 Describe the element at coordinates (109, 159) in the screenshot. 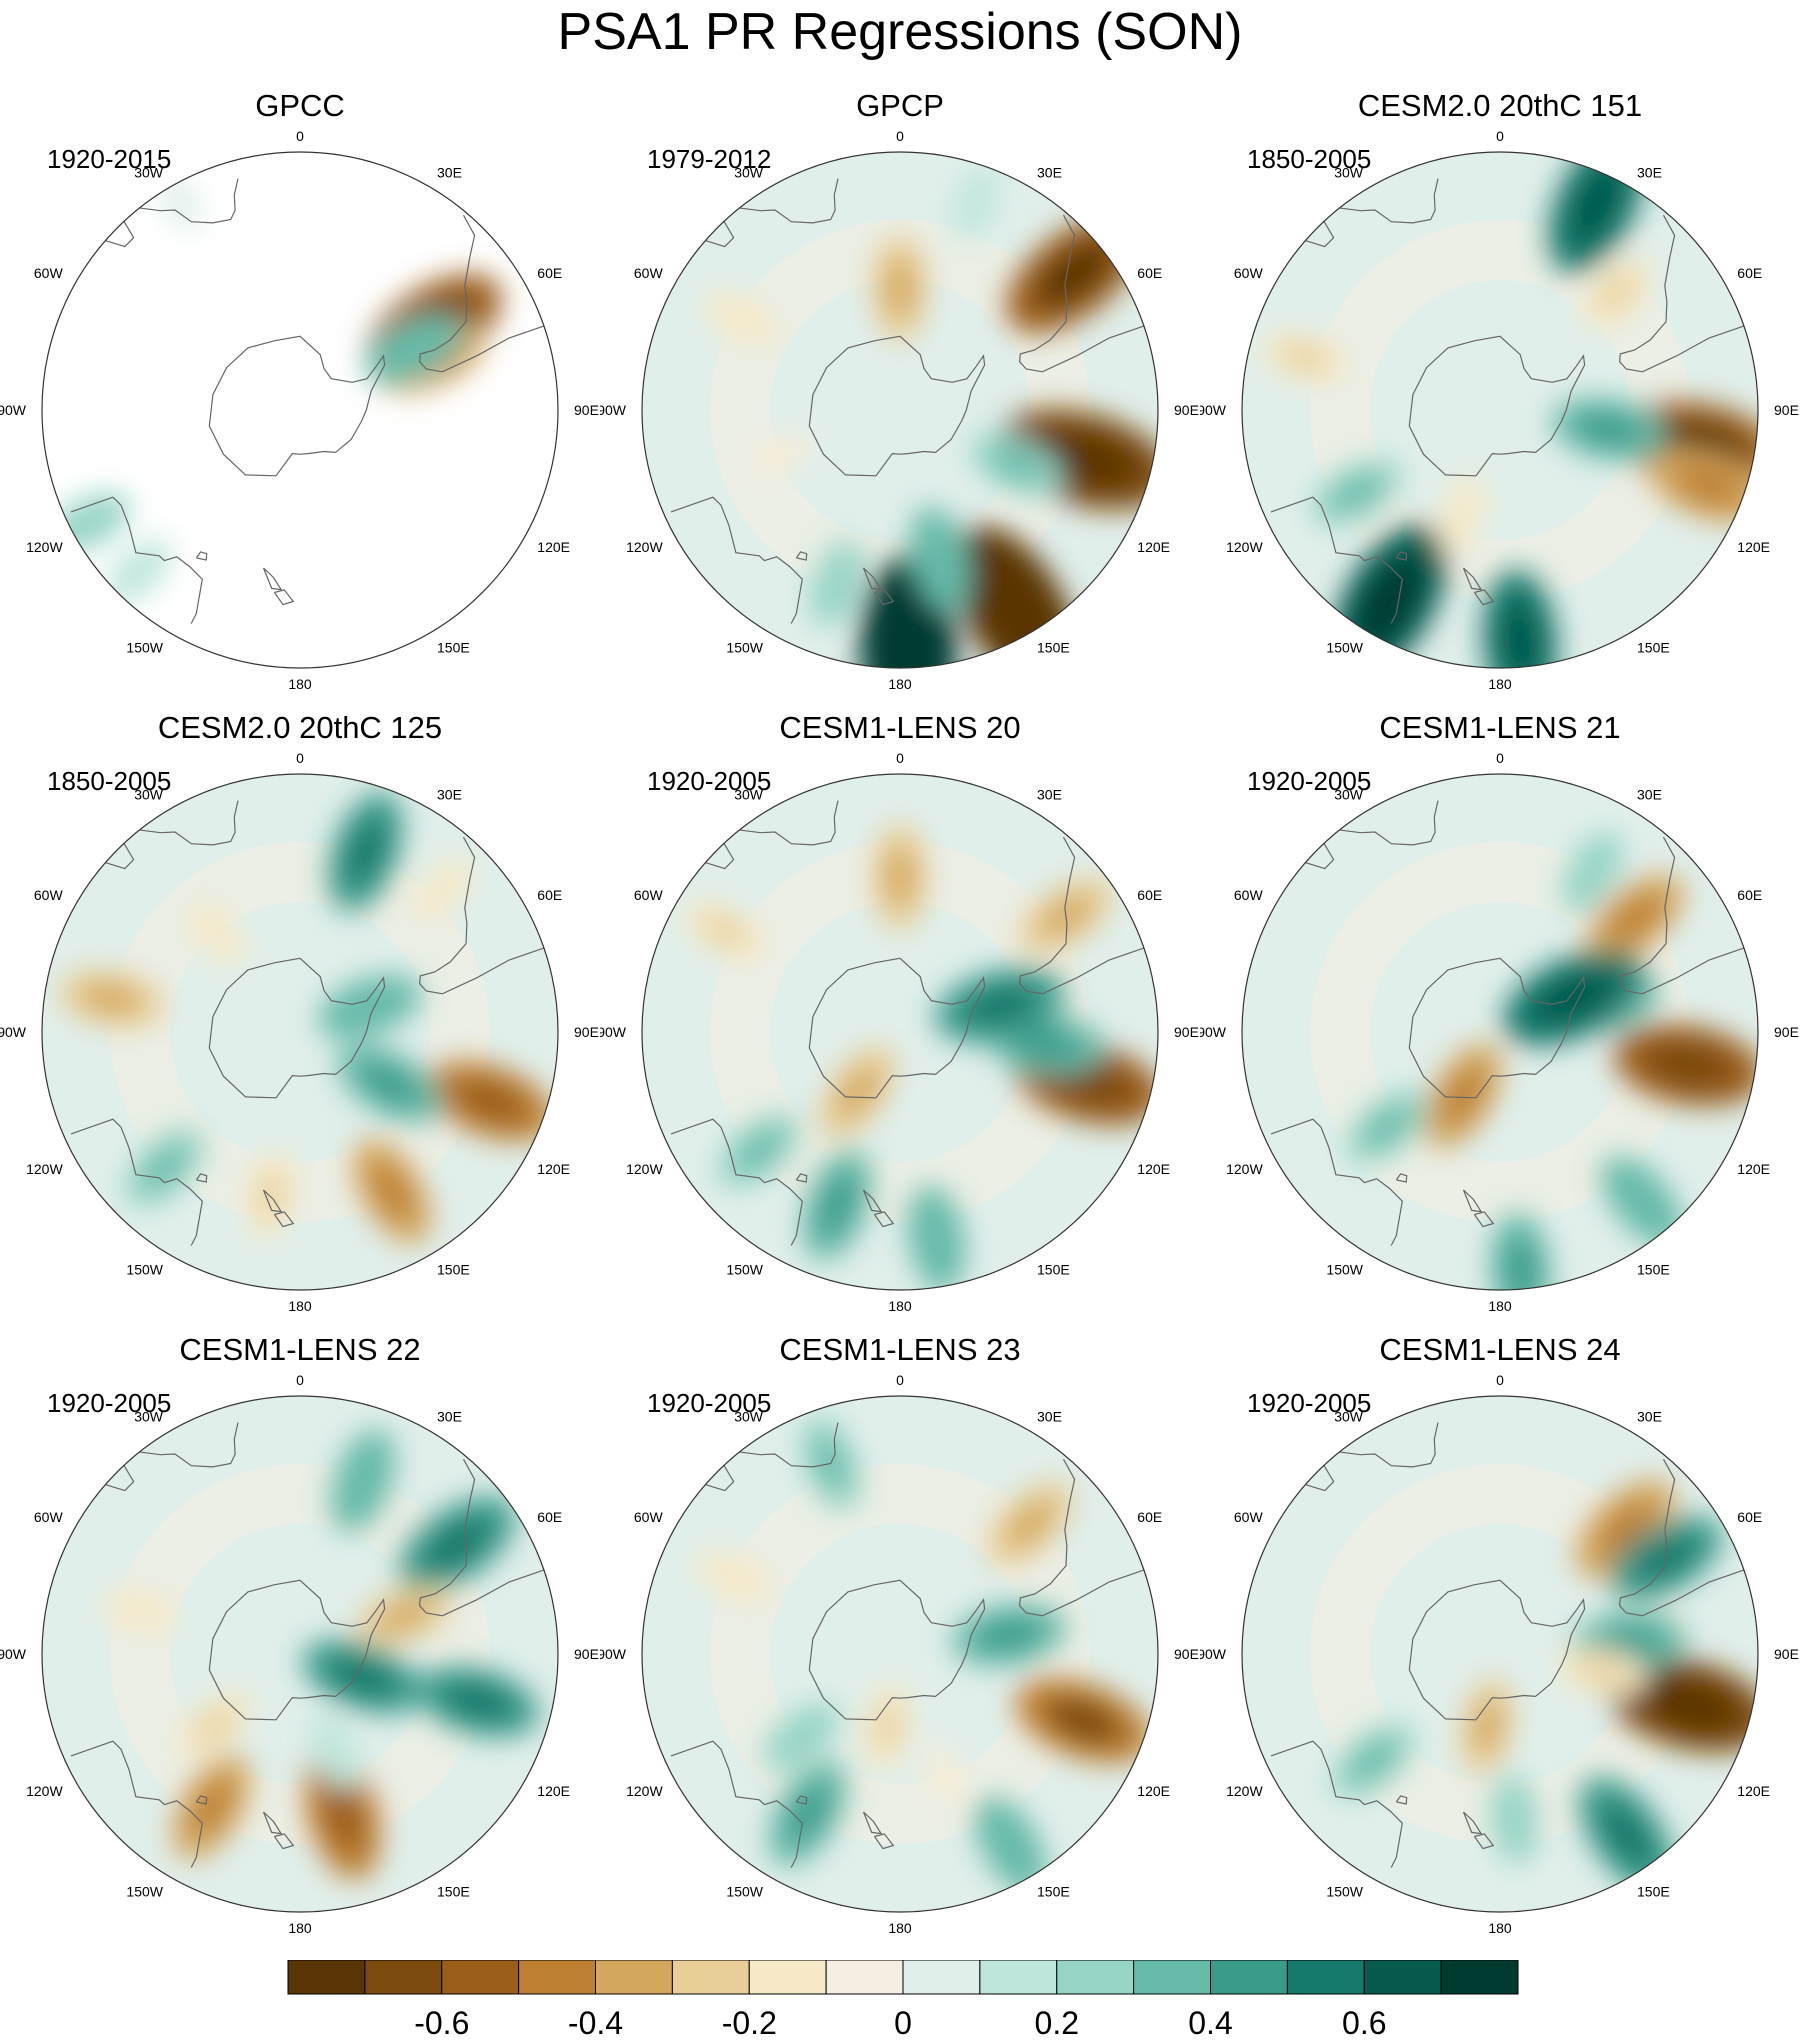

I see `panel-period: 1920-2015` at that location.